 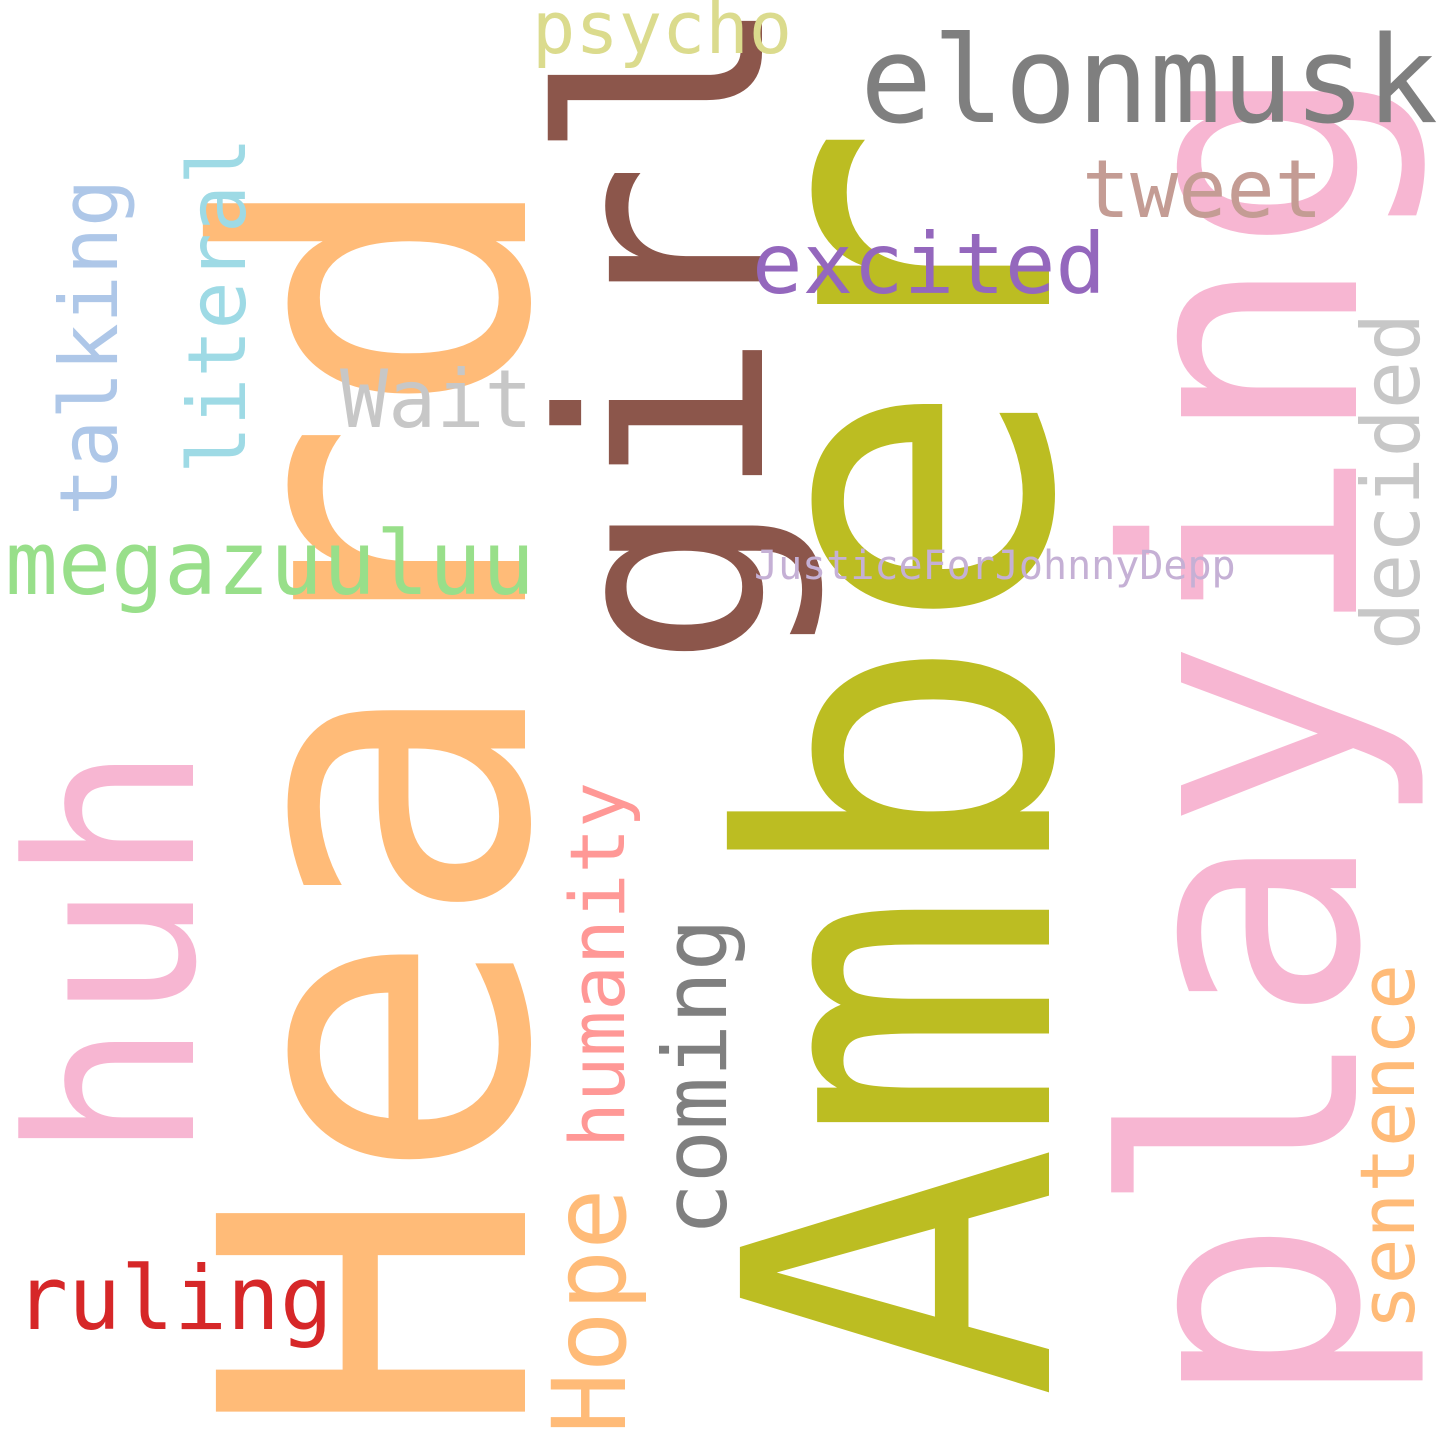 I want to click on word-wait: Wait, so click(x=436, y=399).